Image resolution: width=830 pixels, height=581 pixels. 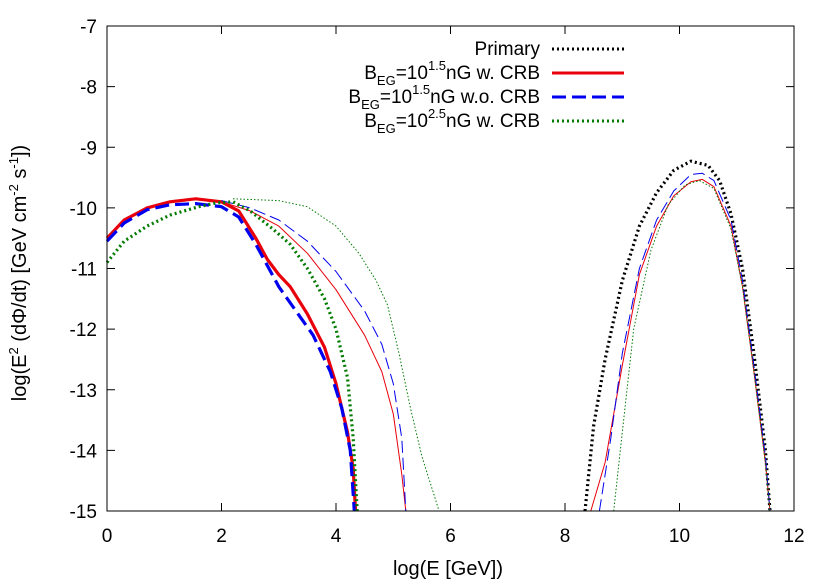 What do you see at coordinates (793, 536) in the screenshot?
I see `x-tick-label: 12` at bounding box center [793, 536].